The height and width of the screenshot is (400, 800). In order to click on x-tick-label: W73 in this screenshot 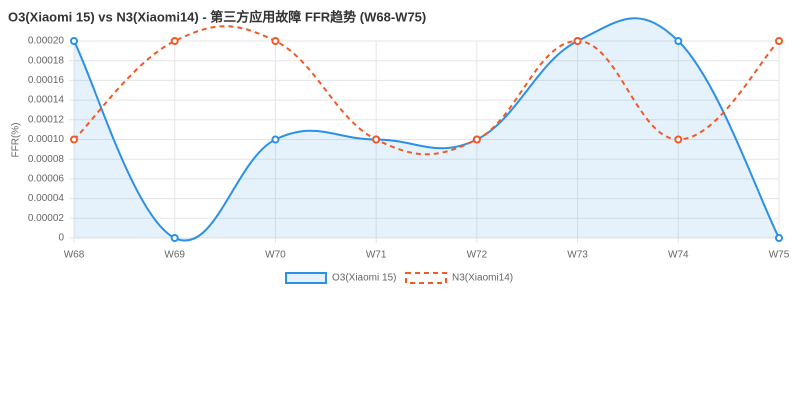, I will do `click(577, 255)`.